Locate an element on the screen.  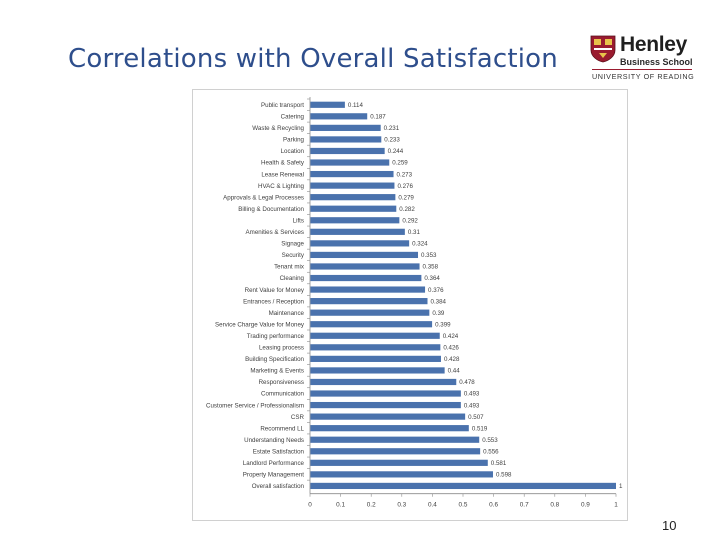
data-label: 1 is located at coordinates (621, 486).